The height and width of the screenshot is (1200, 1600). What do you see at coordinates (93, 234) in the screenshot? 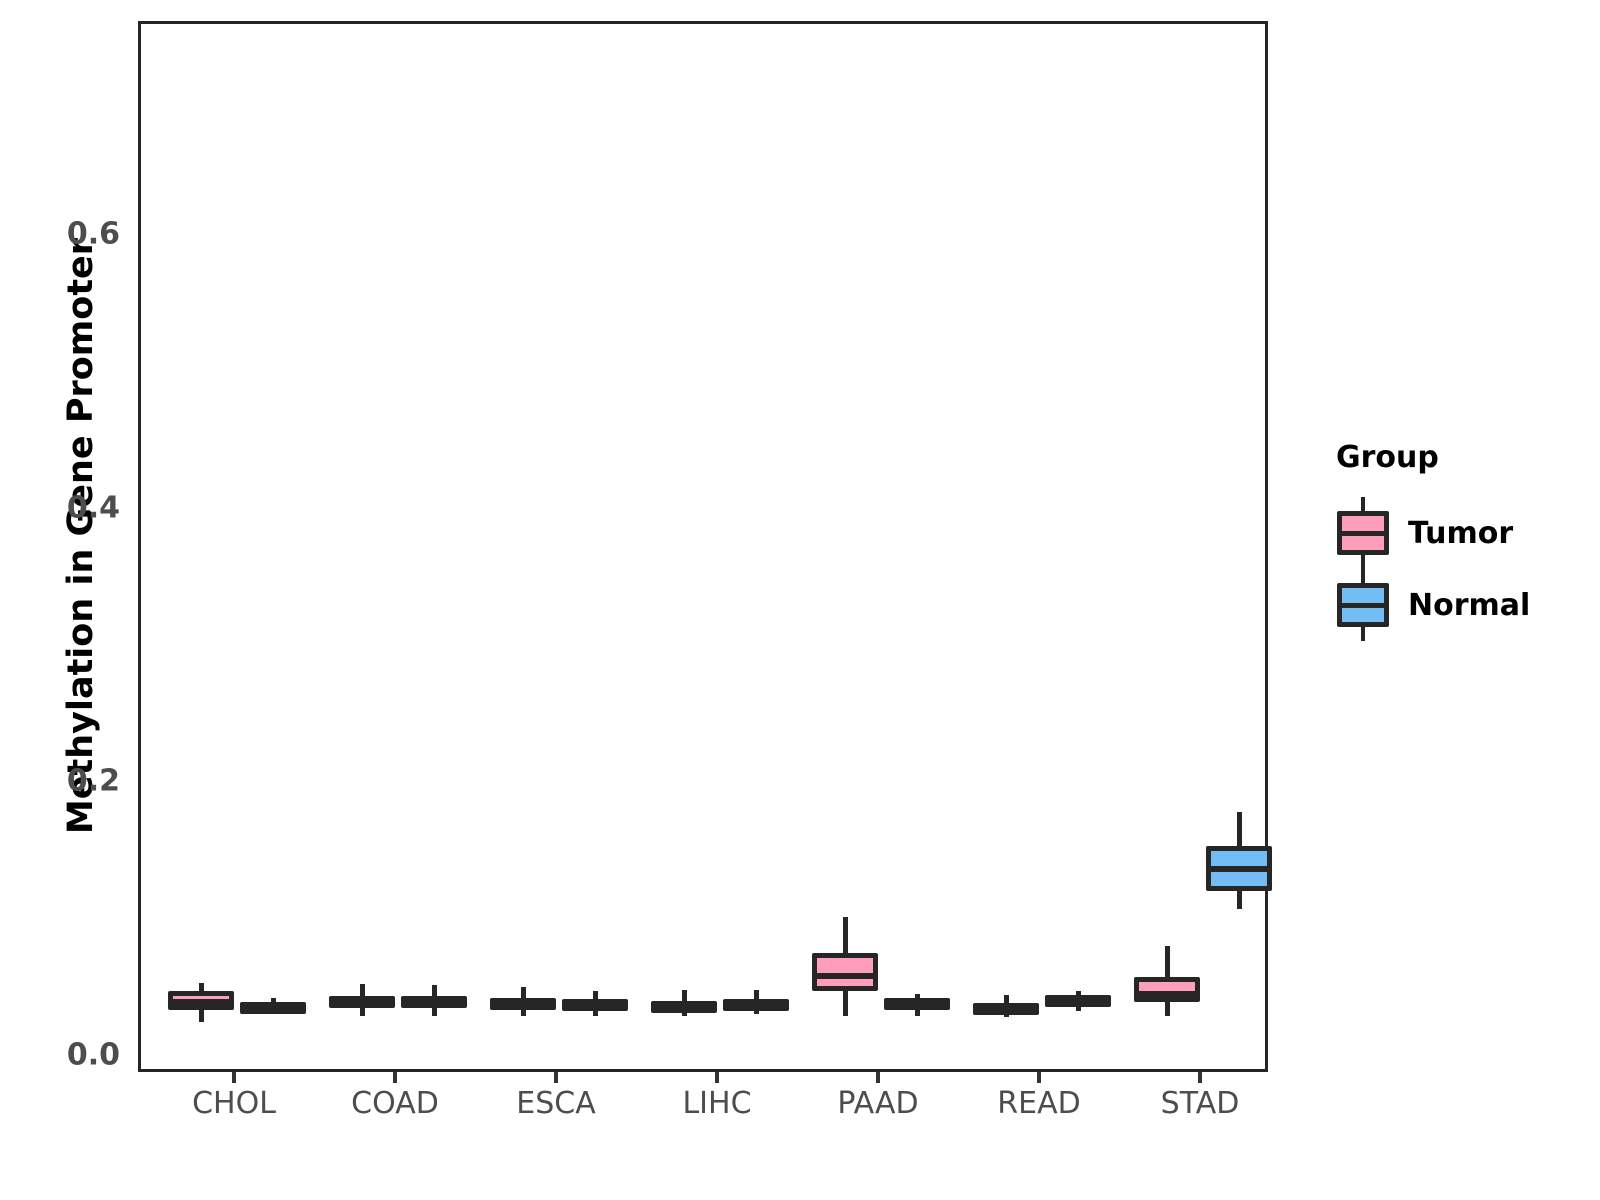
I see `y-tick-label: 0.6` at bounding box center [93, 234].